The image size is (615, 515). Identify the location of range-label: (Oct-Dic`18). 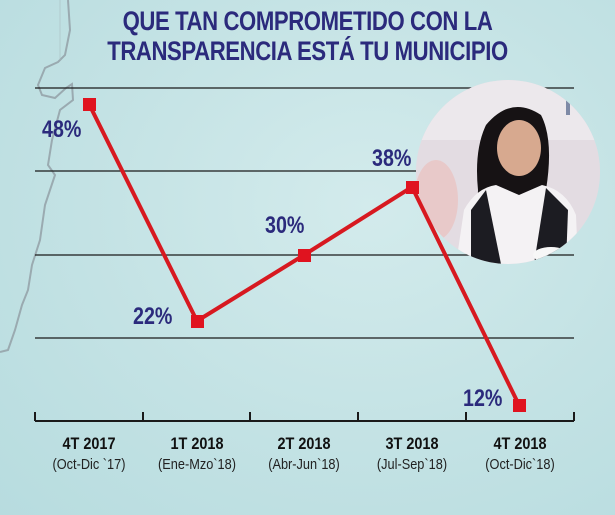
(520, 464).